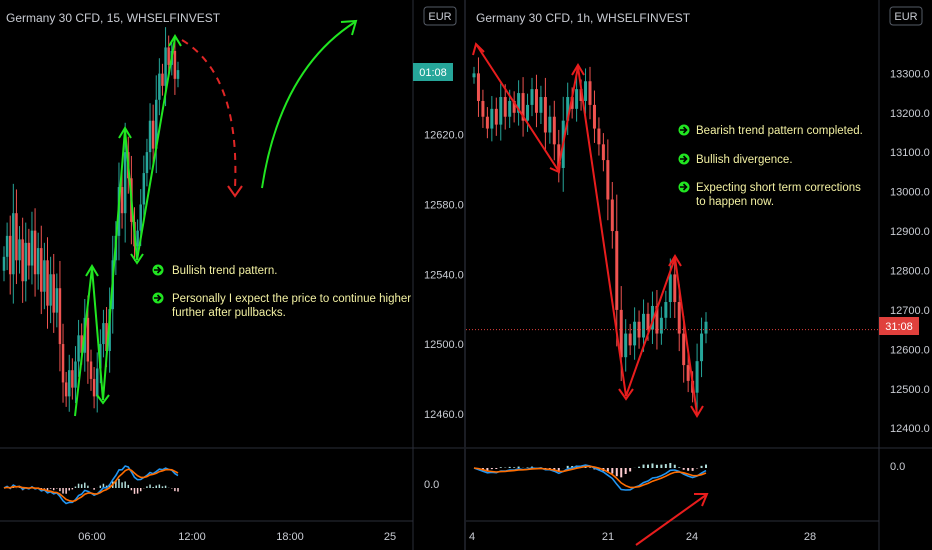 This screenshot has width=932, height=550. I want to click on x-tick-label: 25, so click(390, 537).